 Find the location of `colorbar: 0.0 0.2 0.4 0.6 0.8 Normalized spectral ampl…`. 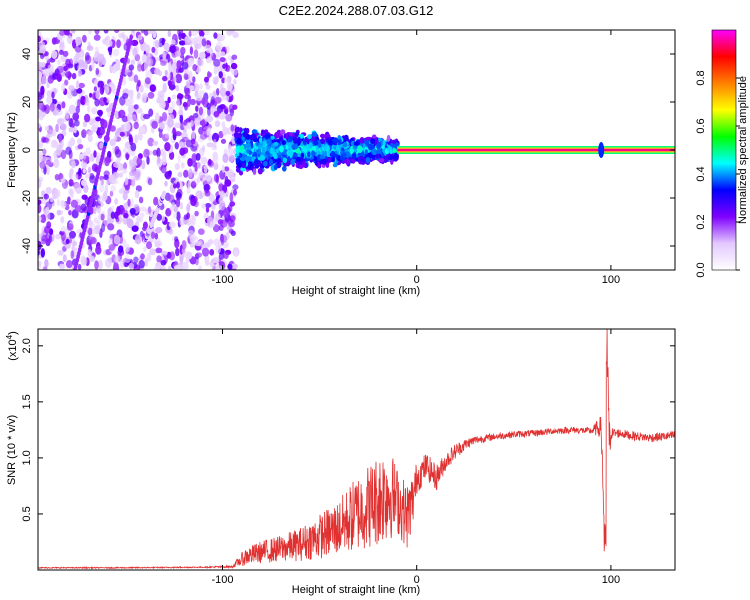

colorbar: 0.0 0.2 0.4 0.6 0.8 Normalized spectral ampl… is located at coordinates (722, 153).